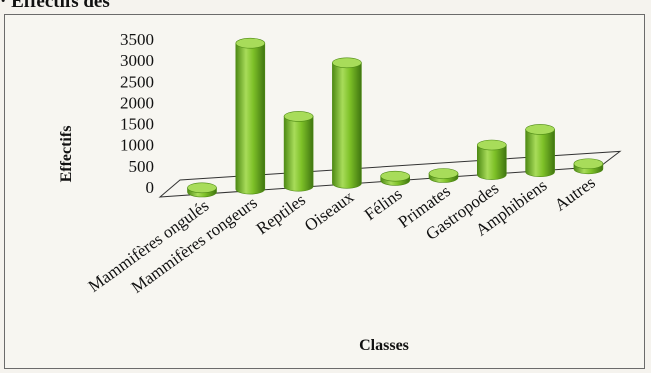  Describe the element at coordinates (329, 211) in the screenshot. I see `x-category-label: Oiseaux` at that location.